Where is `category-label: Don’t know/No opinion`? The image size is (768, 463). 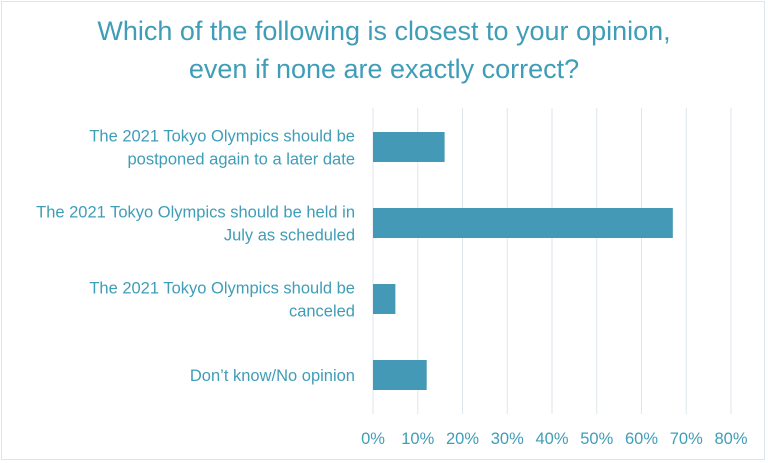
category-label: Don’t know/No opinion is located at coordinates (272, 376).